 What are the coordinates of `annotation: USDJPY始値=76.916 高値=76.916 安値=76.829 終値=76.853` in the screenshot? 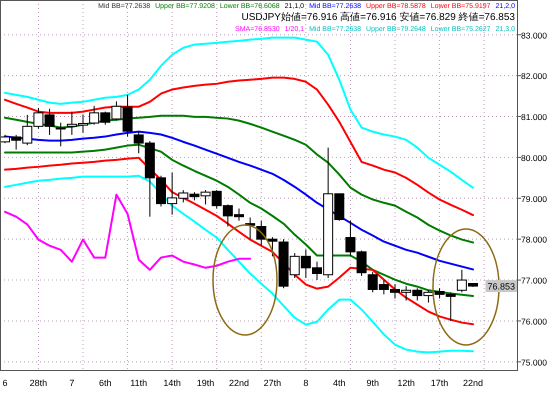 It's located at (379, 17).